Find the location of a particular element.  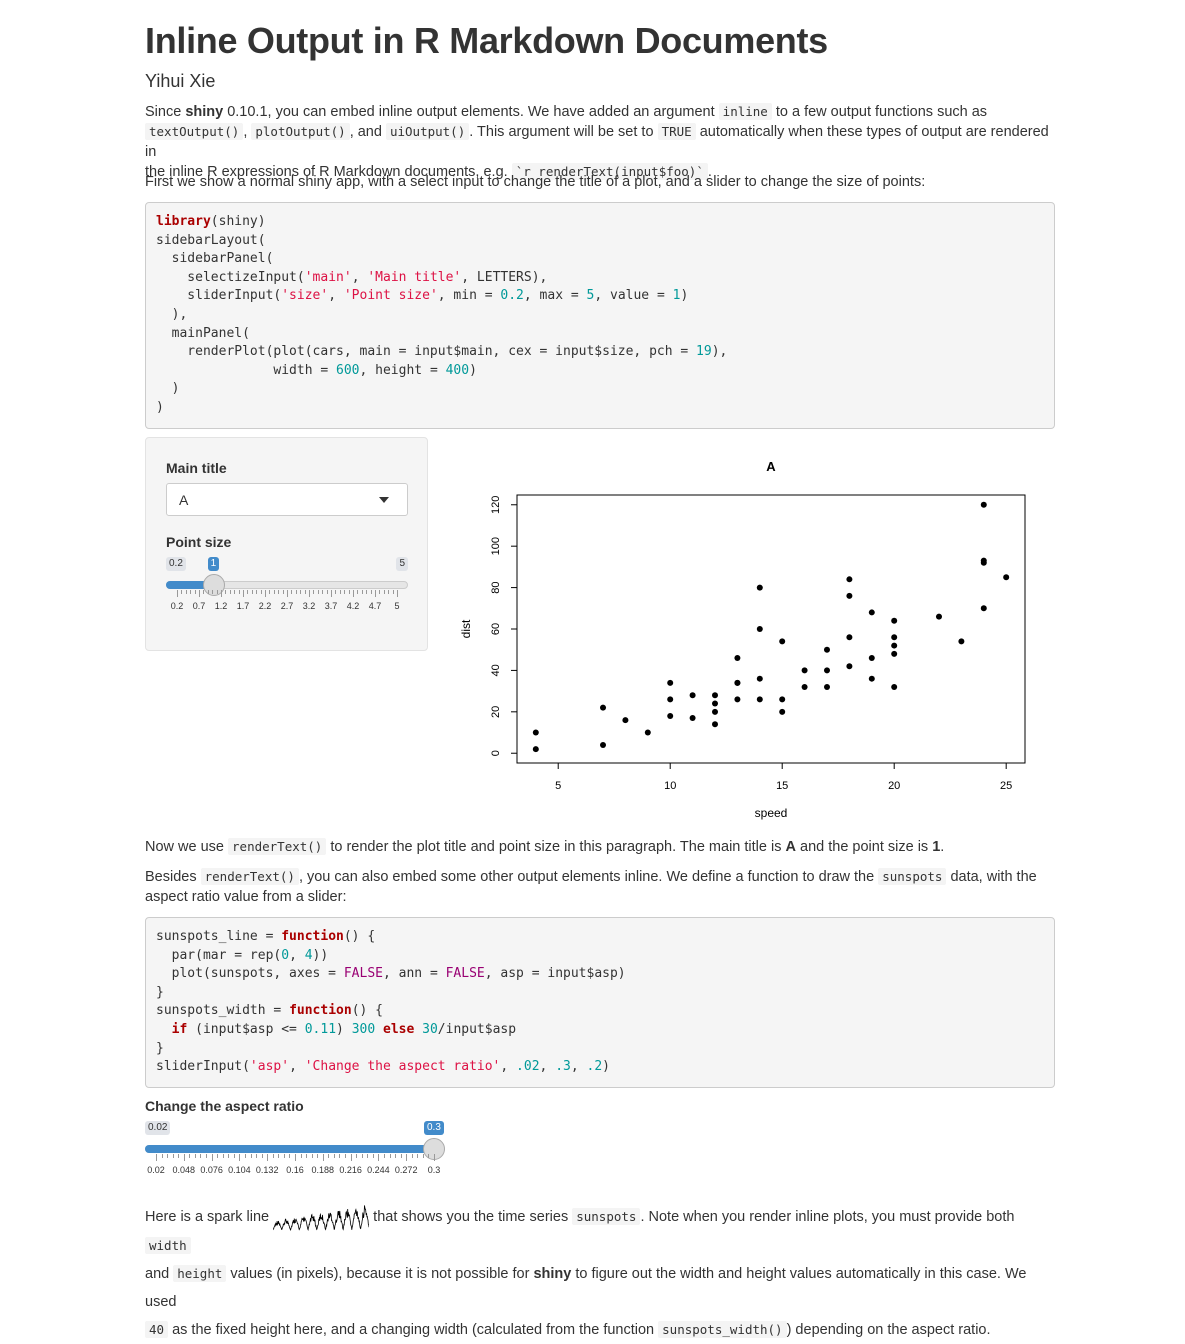

text: ) depending on the aspect ratio. is located at coordinates (888, 1330).